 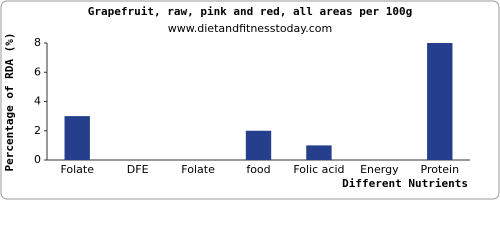 I want to click on y-tick-label: 4, so click(x=37, y=101).